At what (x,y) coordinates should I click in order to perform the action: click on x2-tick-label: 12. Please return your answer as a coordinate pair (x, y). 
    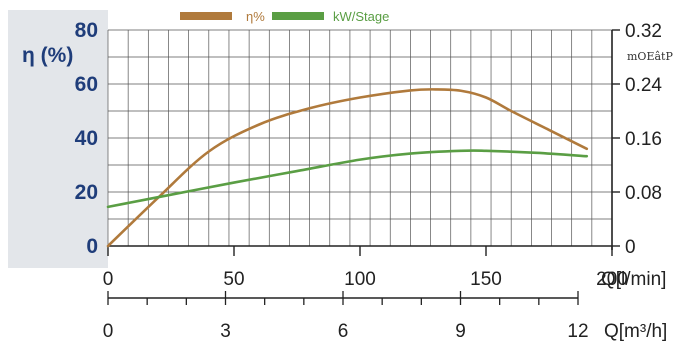
    Looking at the image, I should click on (577, 331).